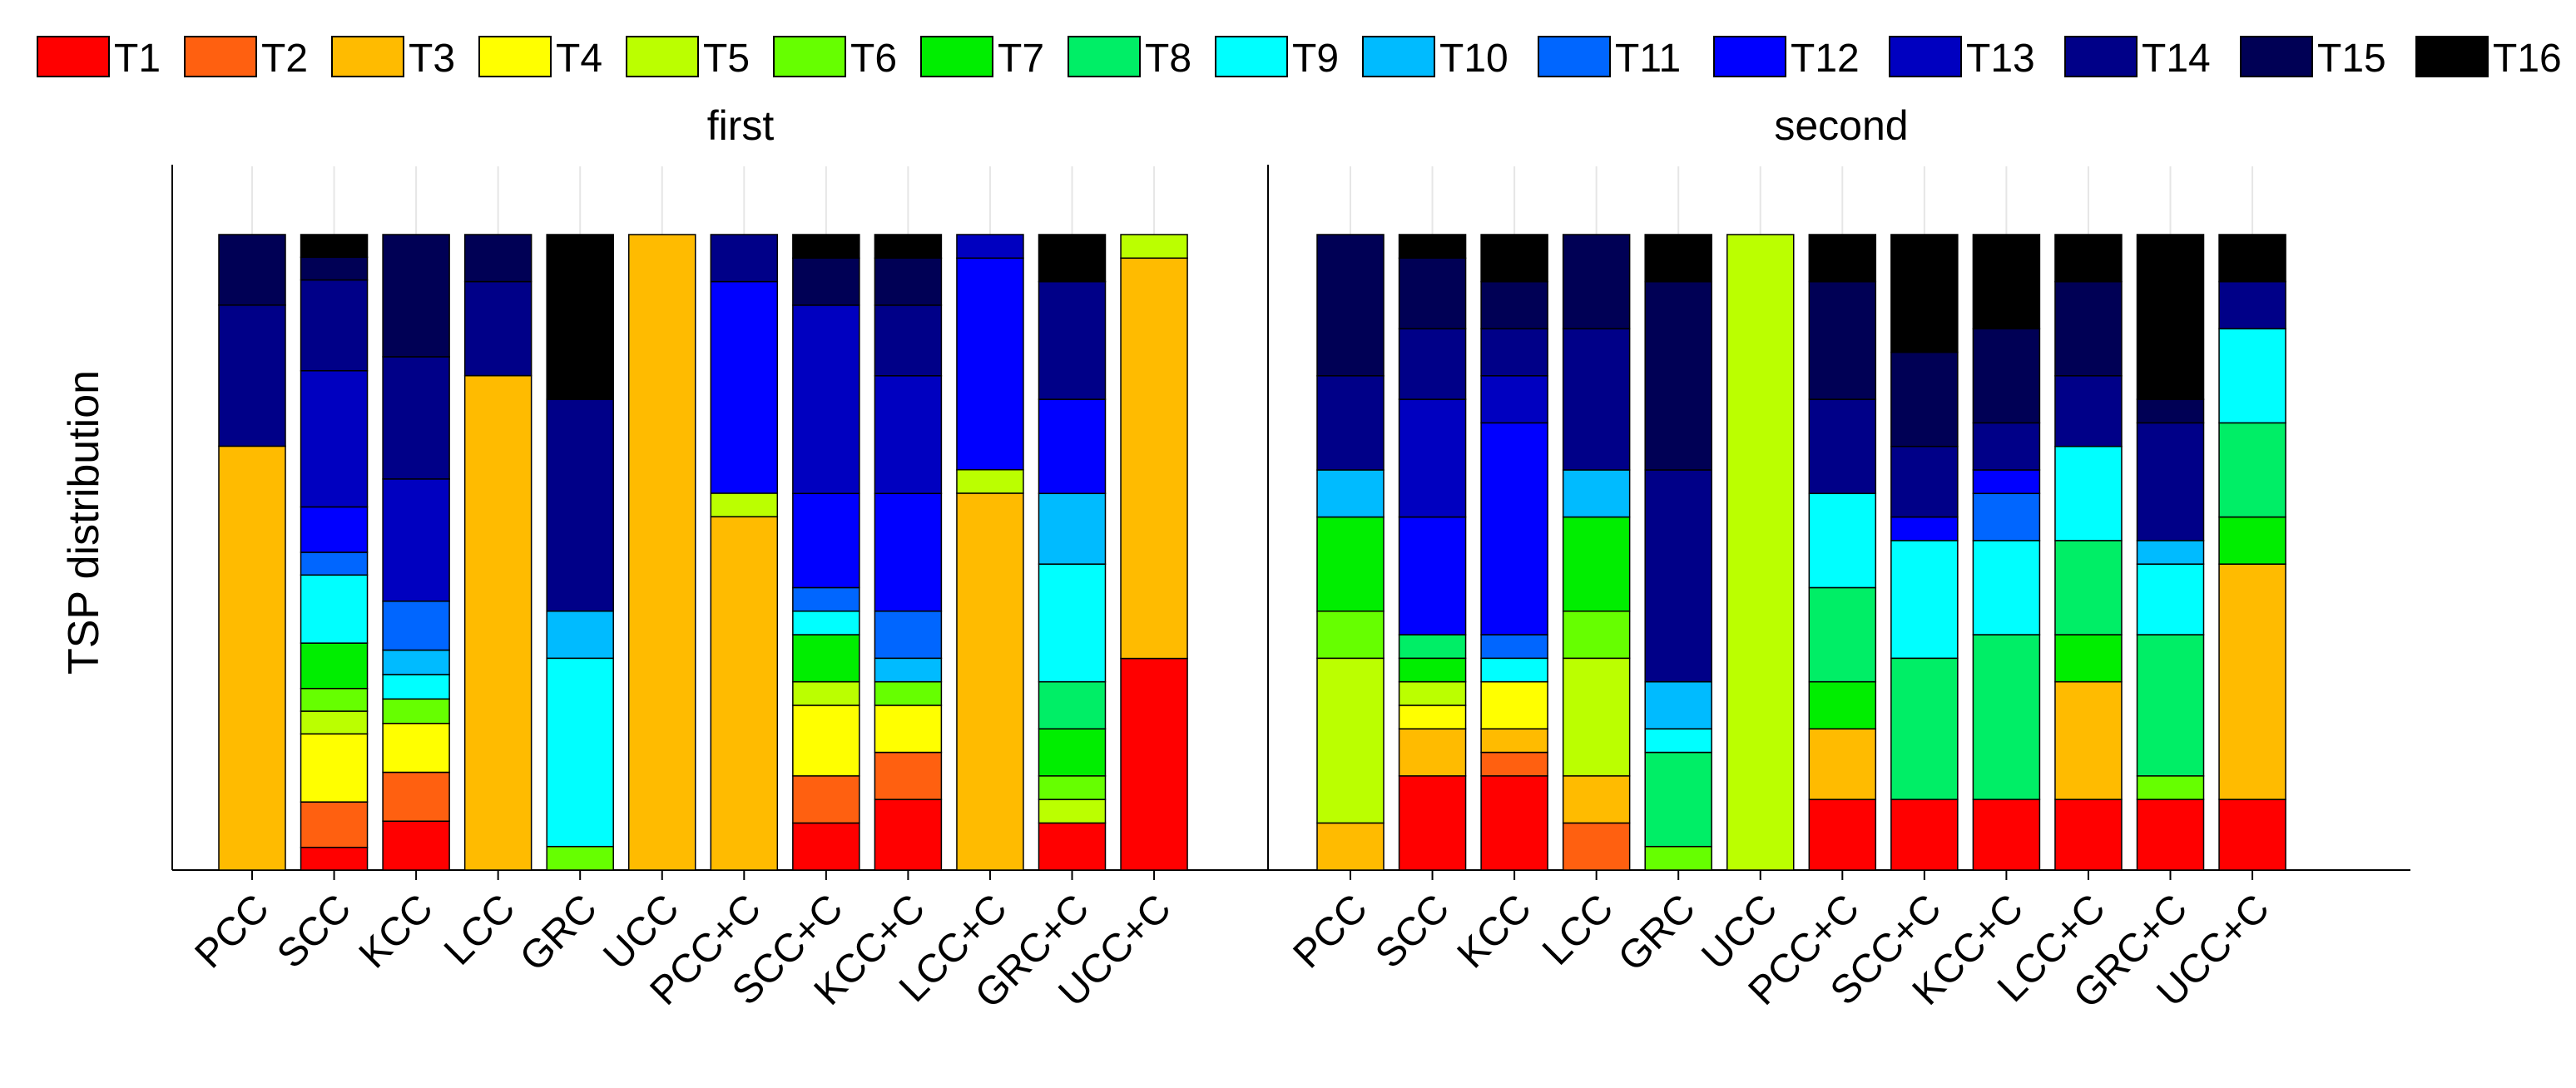  I want to click on bar-first-scc, so click(334, 552).